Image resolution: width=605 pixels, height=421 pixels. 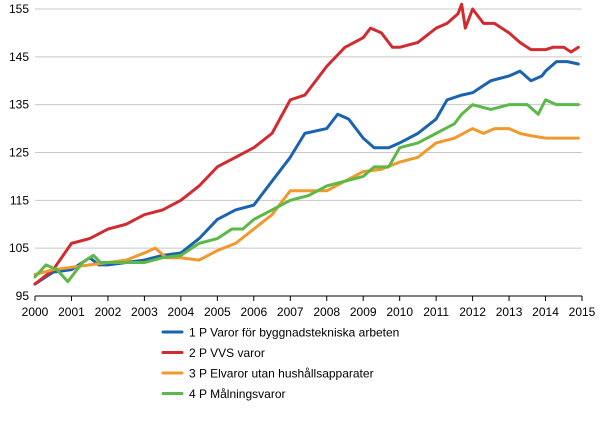 What do you see at coordinates (19, 105) in the screenshot?
I see `y-tick-label: 135` at bounding box center [19, 105].